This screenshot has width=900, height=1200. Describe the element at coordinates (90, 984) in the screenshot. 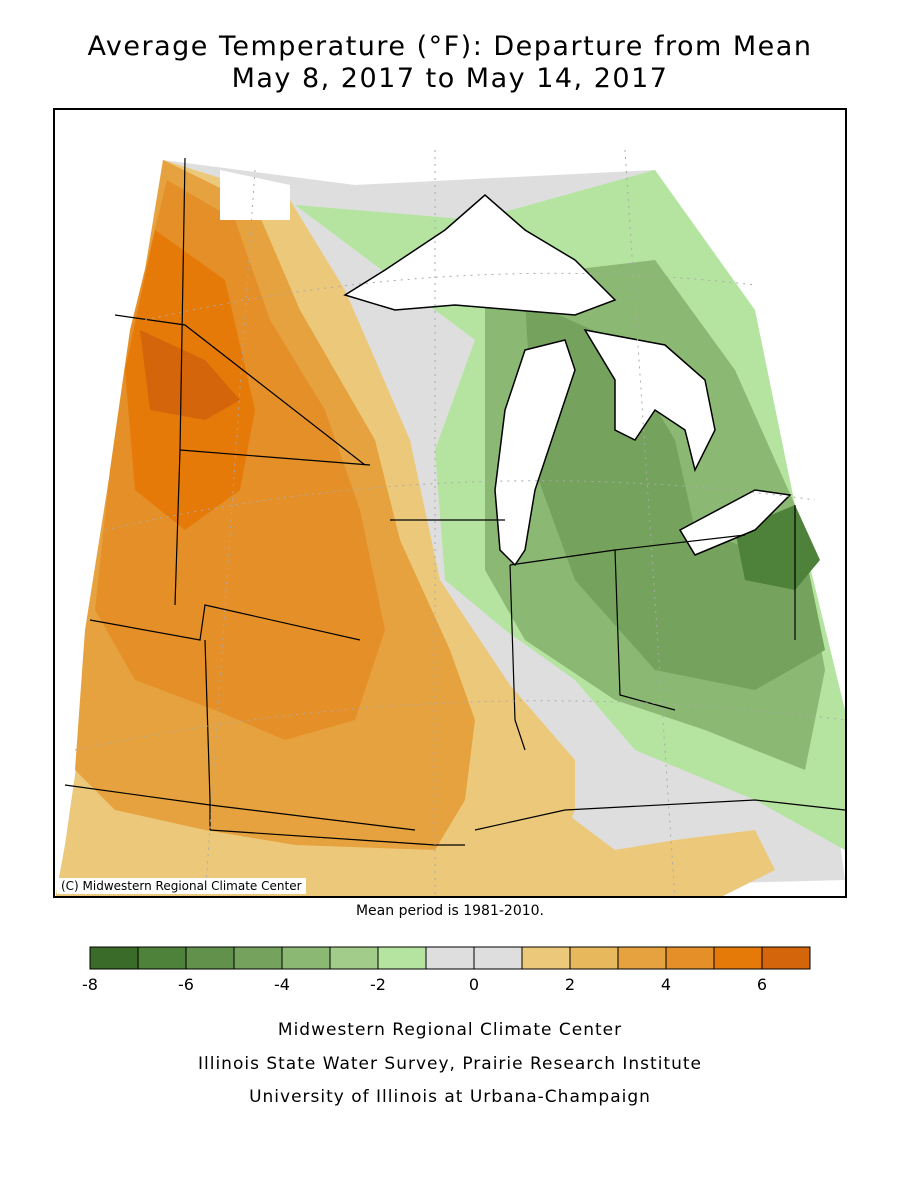

I see `legend-tick: -8` at that location.